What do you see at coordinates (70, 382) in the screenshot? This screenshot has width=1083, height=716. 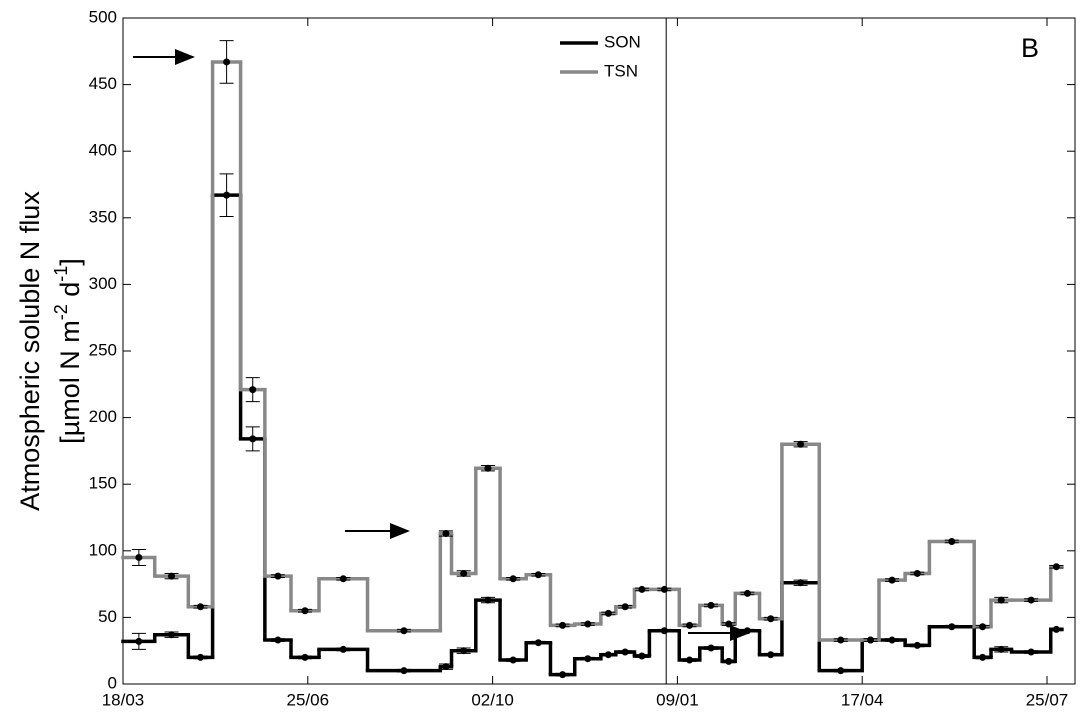 I see `unit-text: [µmol N m` at bounding box center [70, 382].